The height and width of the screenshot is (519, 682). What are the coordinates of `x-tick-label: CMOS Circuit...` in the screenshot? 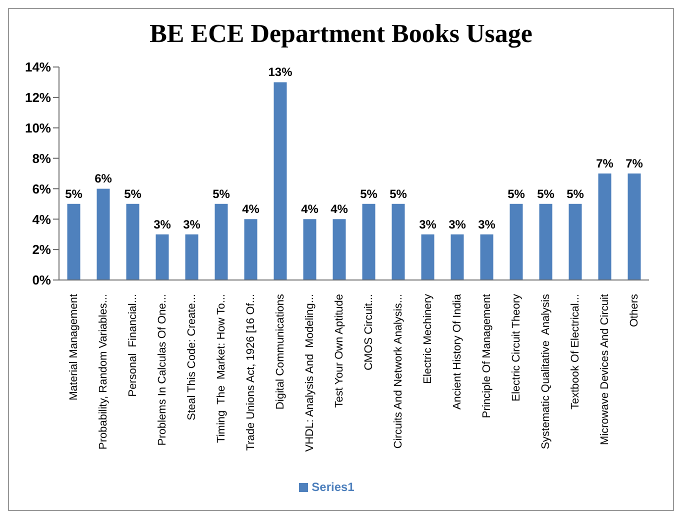 It's located at (368, 332).